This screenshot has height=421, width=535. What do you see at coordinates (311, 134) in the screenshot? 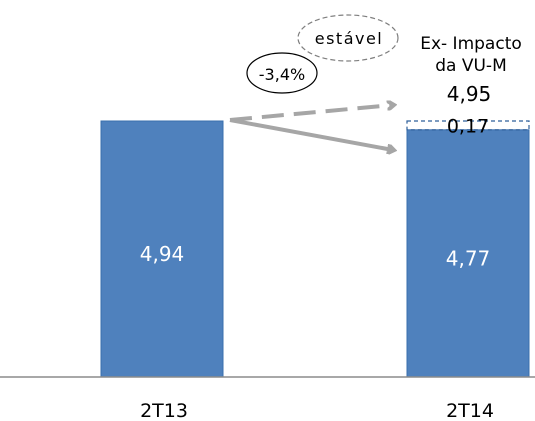
I see `decrease-arrow` at bounding box center [311, 134].